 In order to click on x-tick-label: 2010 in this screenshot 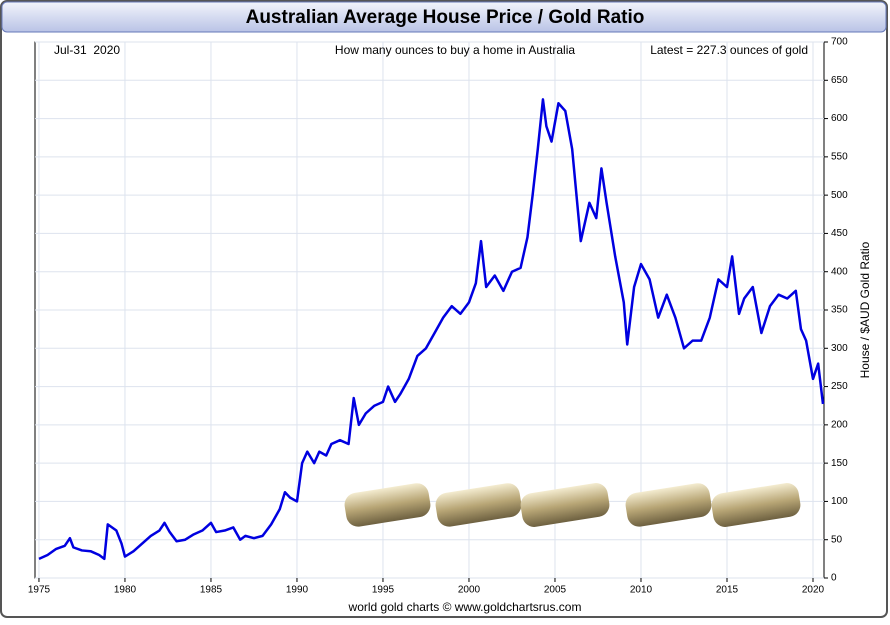, I will do `click(641, 590)`.